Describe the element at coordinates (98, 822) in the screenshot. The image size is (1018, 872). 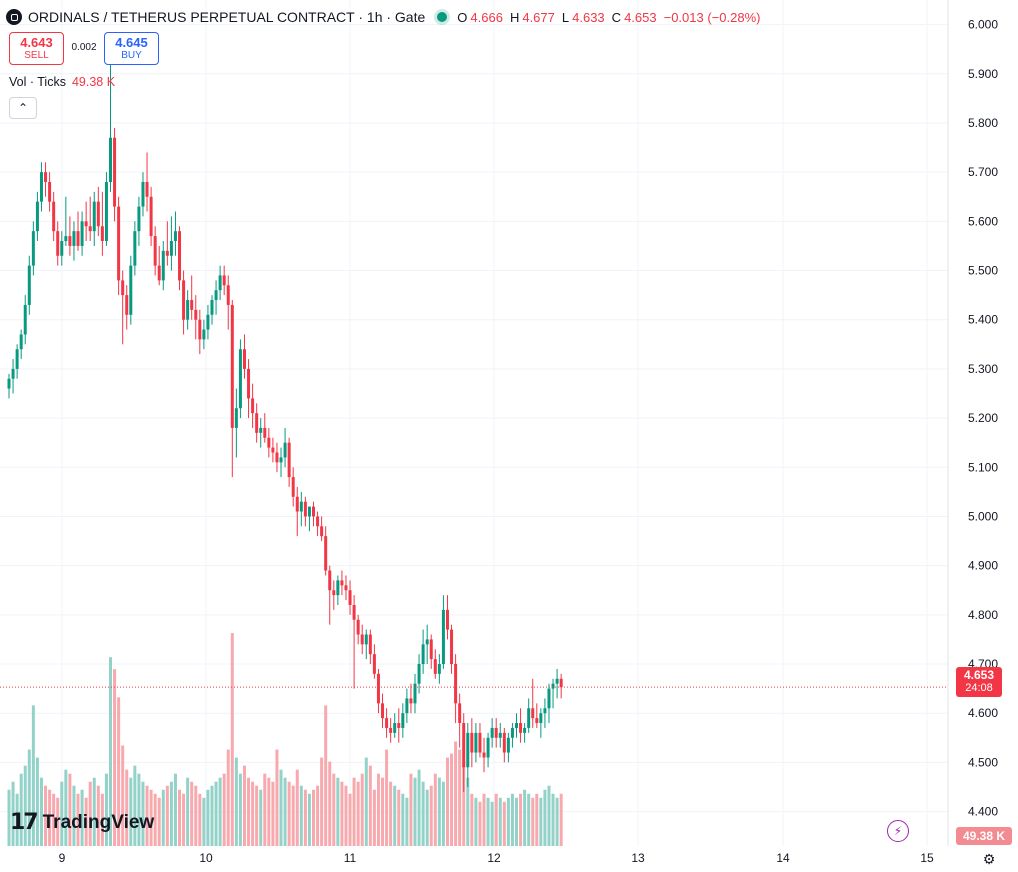
I see `logo-text: TradingView` at that location.